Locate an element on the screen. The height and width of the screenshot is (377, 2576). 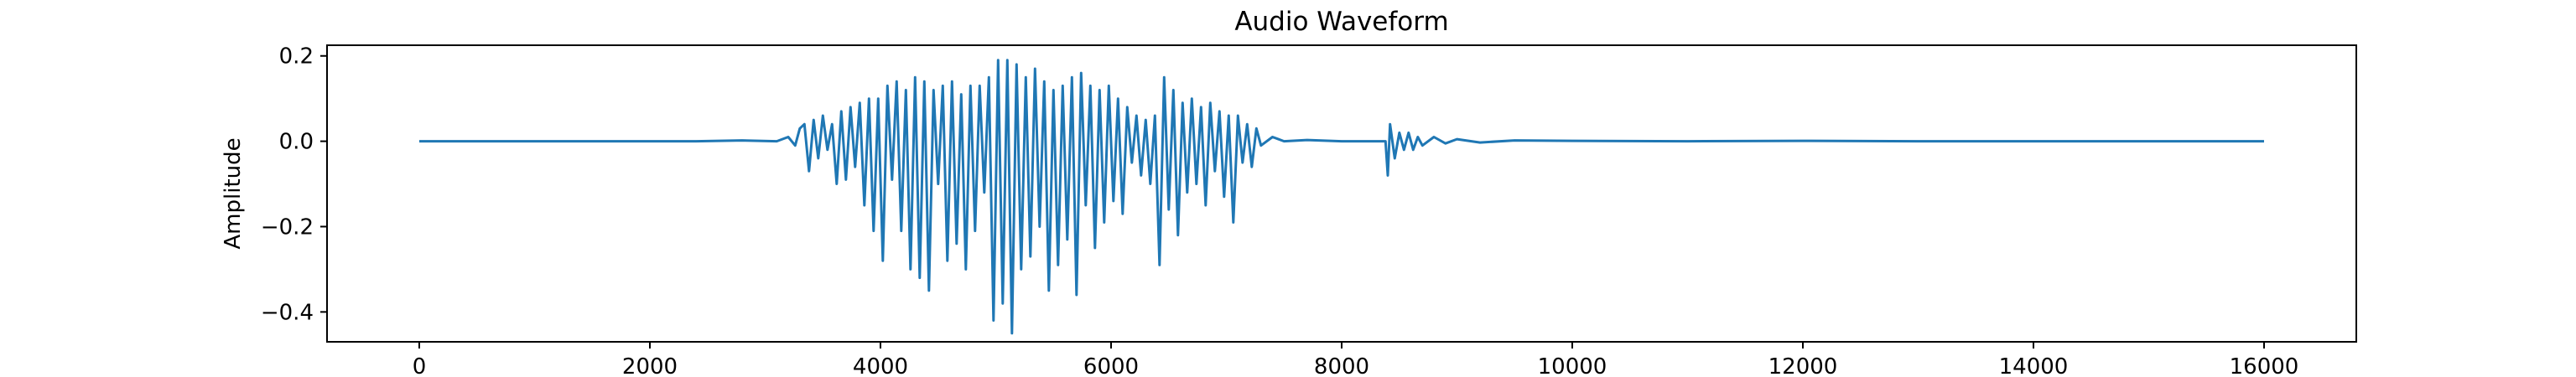
y-axis-label: Amplitude is located at coordinates (233, 193).